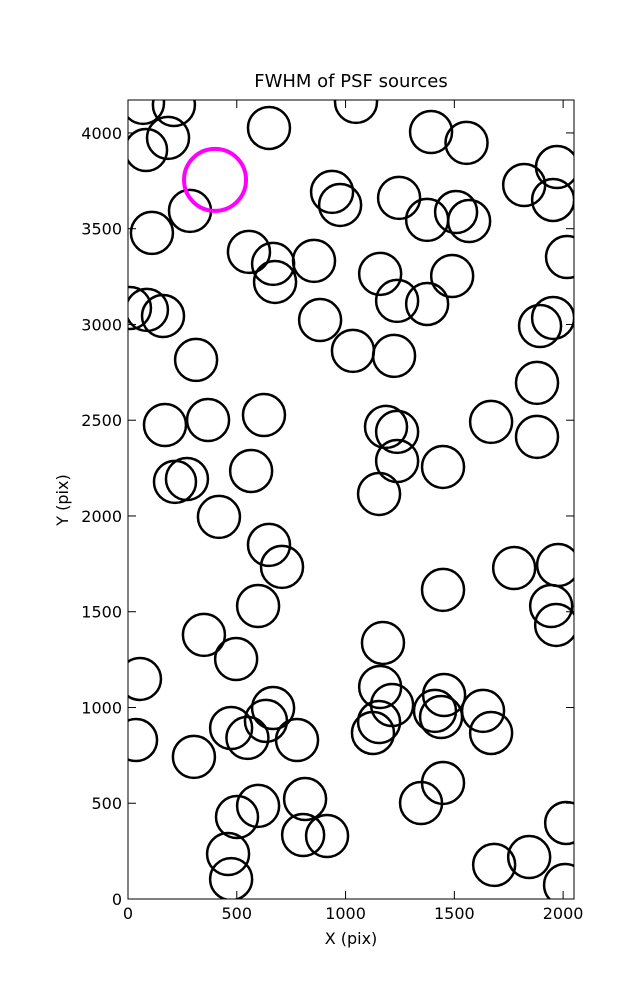 The width and height of the screenshot is (637, 1000). Describe the element at coordinates (454, 913) in the screenshot. I see `x-tick-label: 1500` at that location.